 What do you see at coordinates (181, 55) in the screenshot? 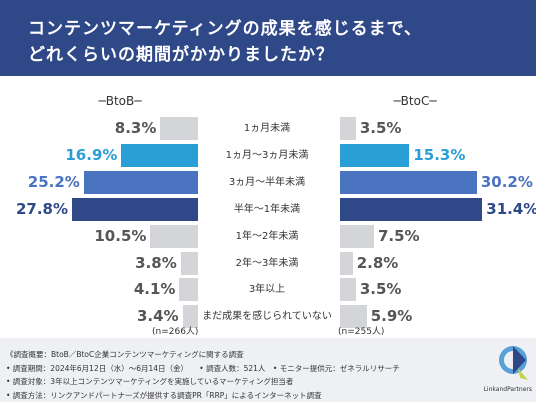
I see `title-line-2: どれくらいの期間がかかりましたか？` at bounding box center [181, 55].